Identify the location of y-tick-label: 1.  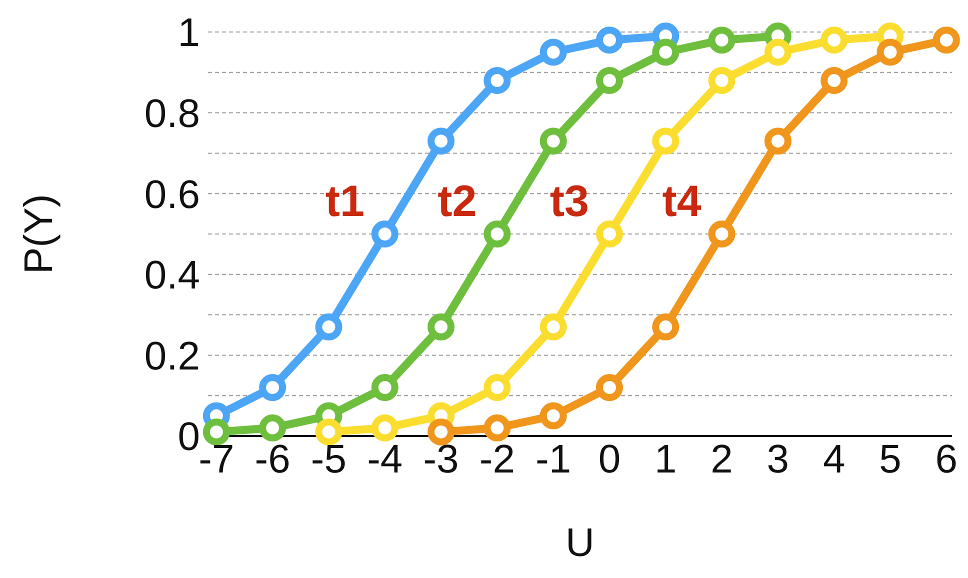
(189, 33).